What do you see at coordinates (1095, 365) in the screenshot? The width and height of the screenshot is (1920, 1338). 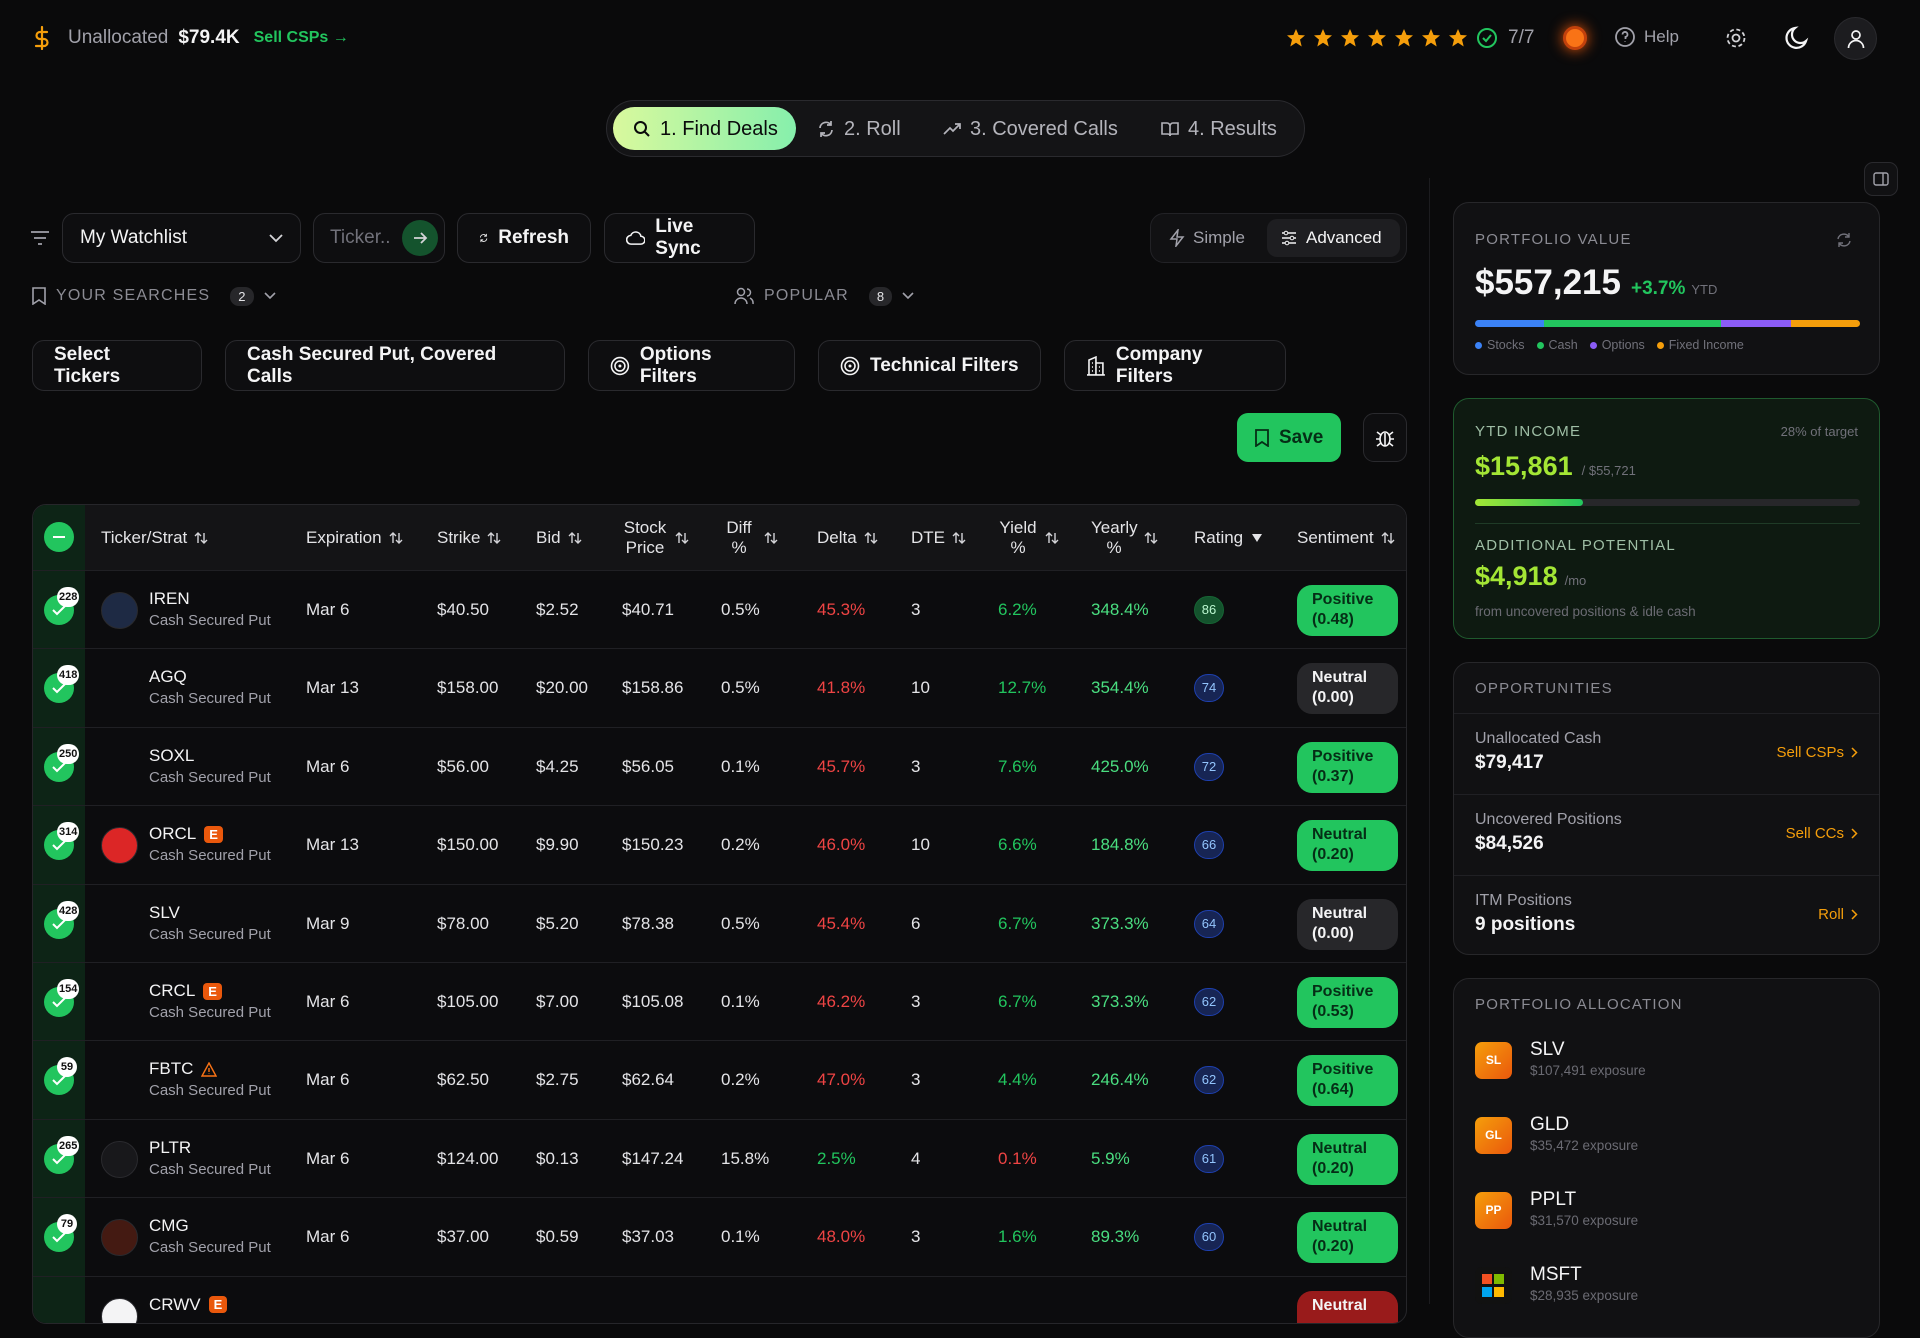 I see `building-icon` at bounding box center [1095, 365].